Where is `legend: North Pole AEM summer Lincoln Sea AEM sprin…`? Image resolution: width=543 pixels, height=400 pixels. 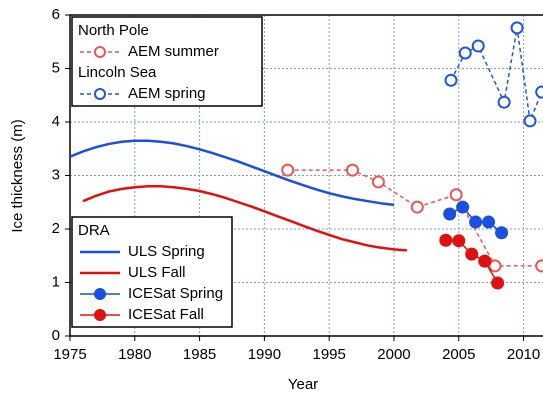
legend: North Pole AEM summer Lincoln Sea AEM sprin… is located at coordinates (167, 61).